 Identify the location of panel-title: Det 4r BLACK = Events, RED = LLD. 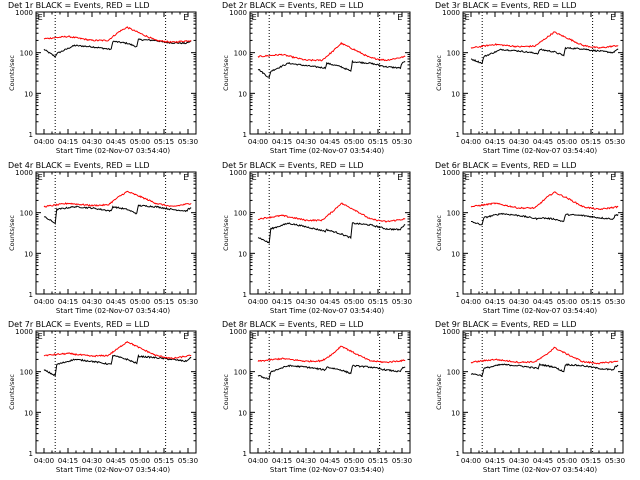
(79, 165).